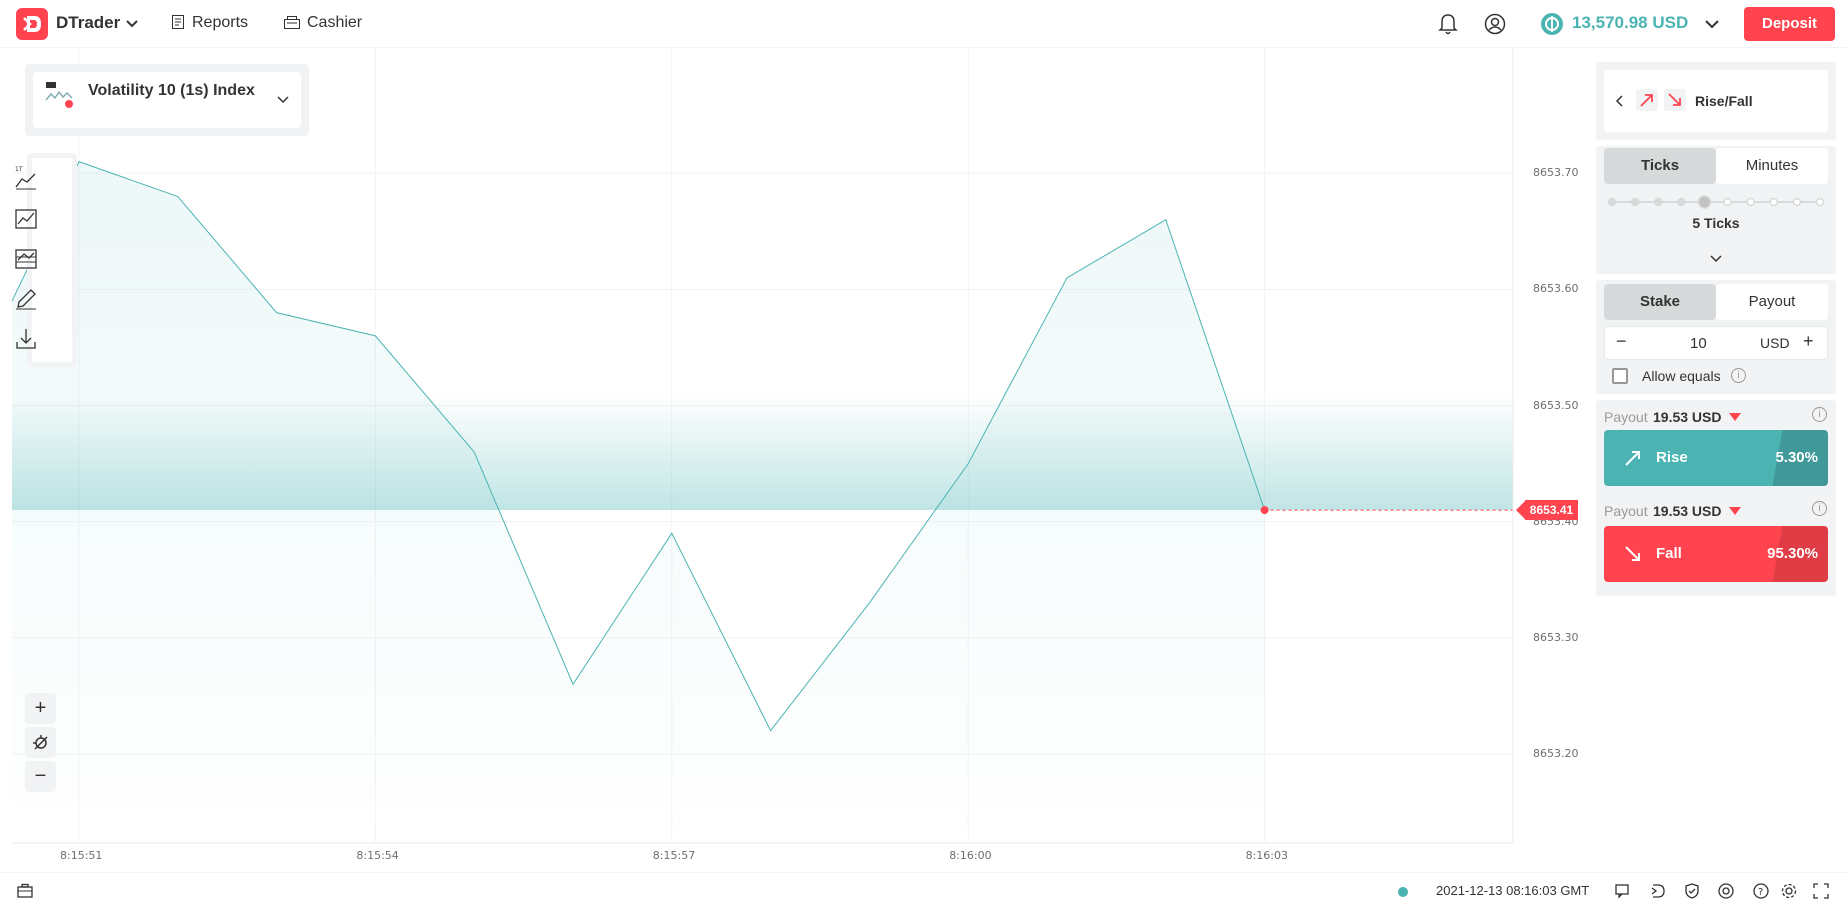 The height and width of the screenshot is (908, 1848). What do you see at coordinates (1264, 510) in the screenshot?
I see `current-price-dot` at bounding box center [1264, 510].